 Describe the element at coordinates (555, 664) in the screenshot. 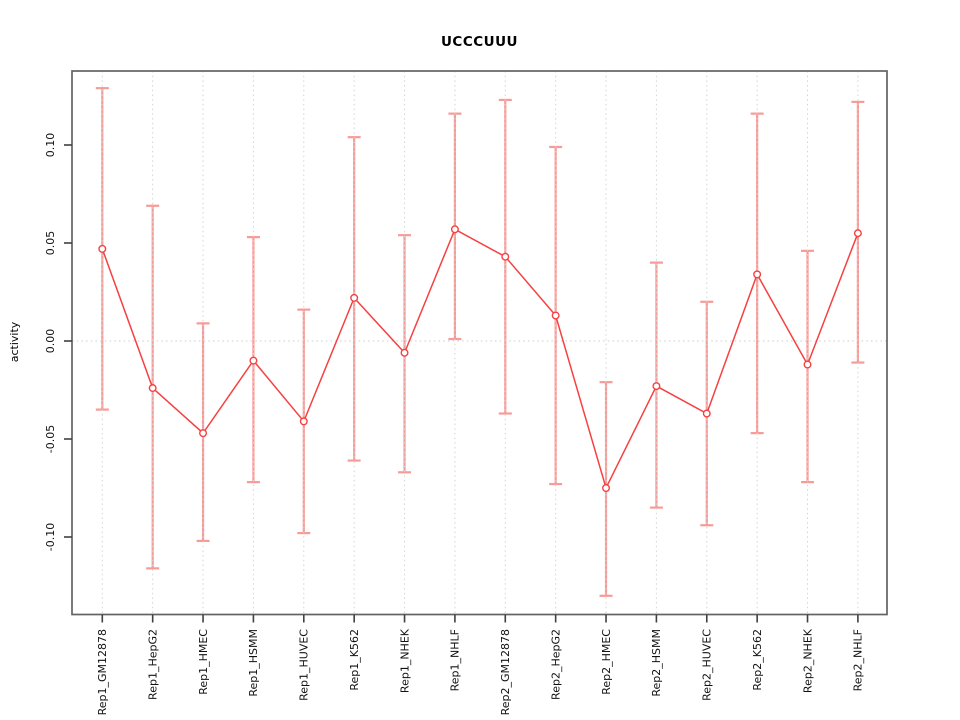

I see `x-tick-label: Rep2_HepG2` at that location.